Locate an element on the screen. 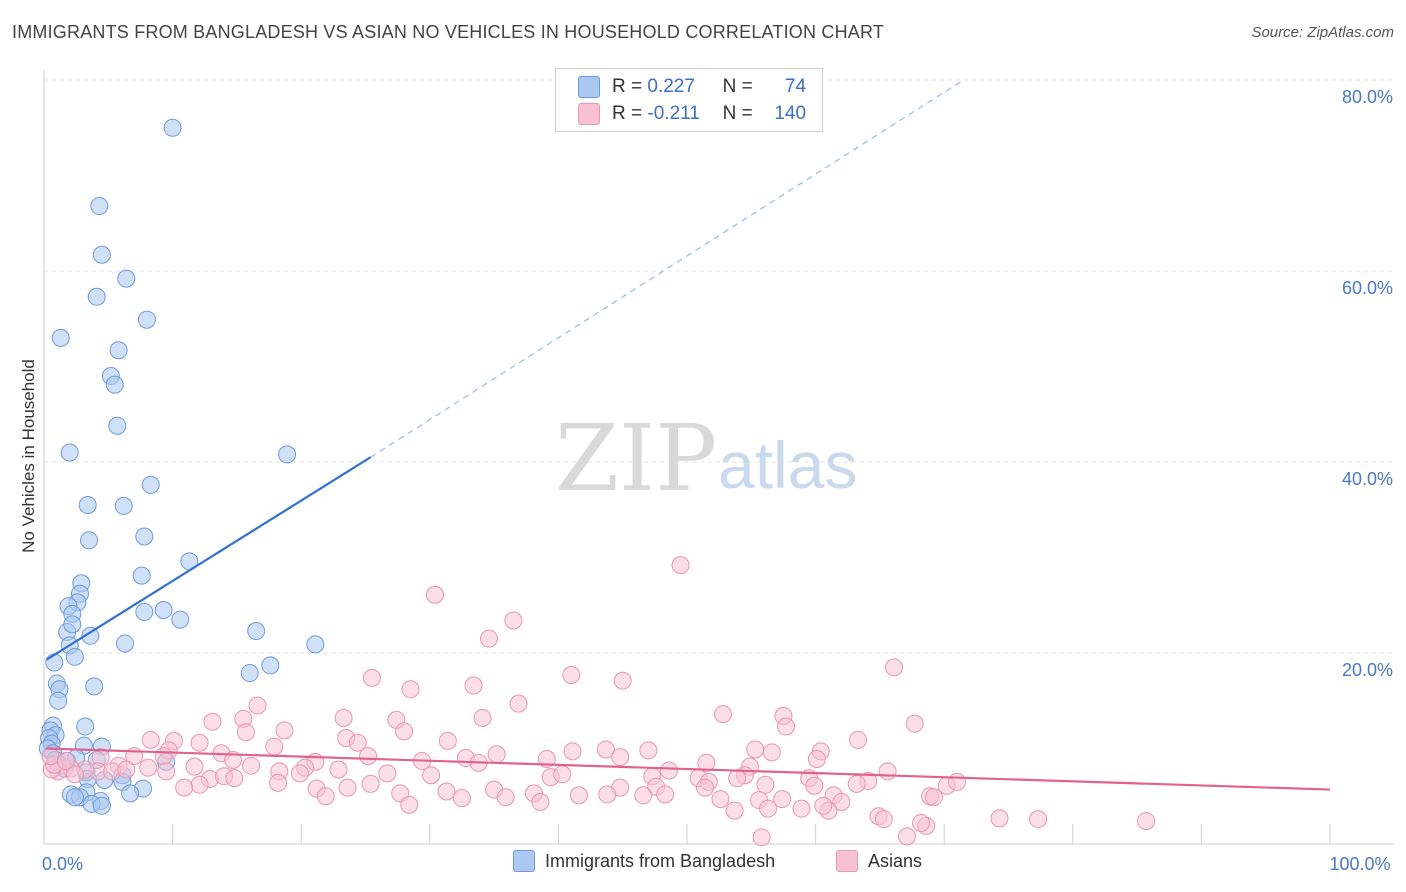  y-tick-label: 20.0% is located at coordinates (1367, 670).